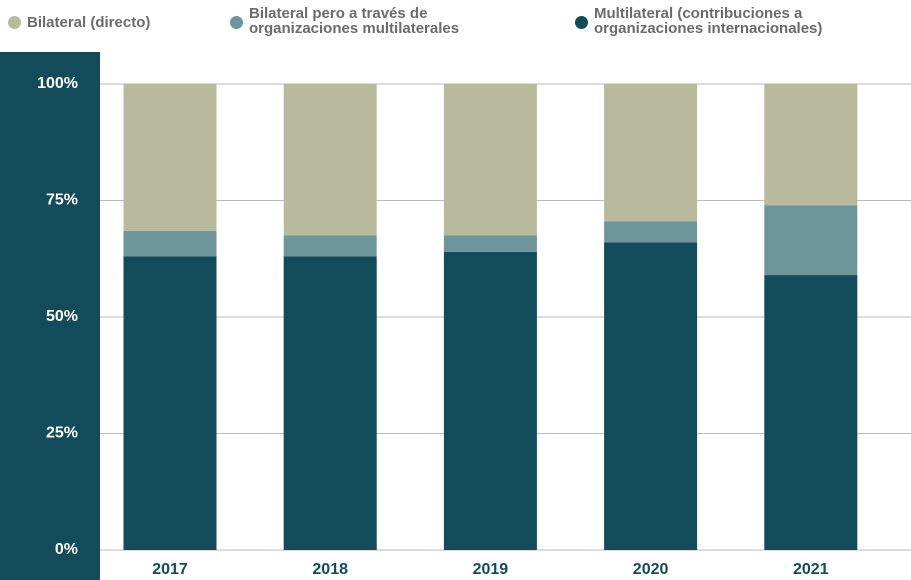  Describe the element at coordinates (811, 569) in the screenshot. I see `x-tick-label: 2021` at that location.